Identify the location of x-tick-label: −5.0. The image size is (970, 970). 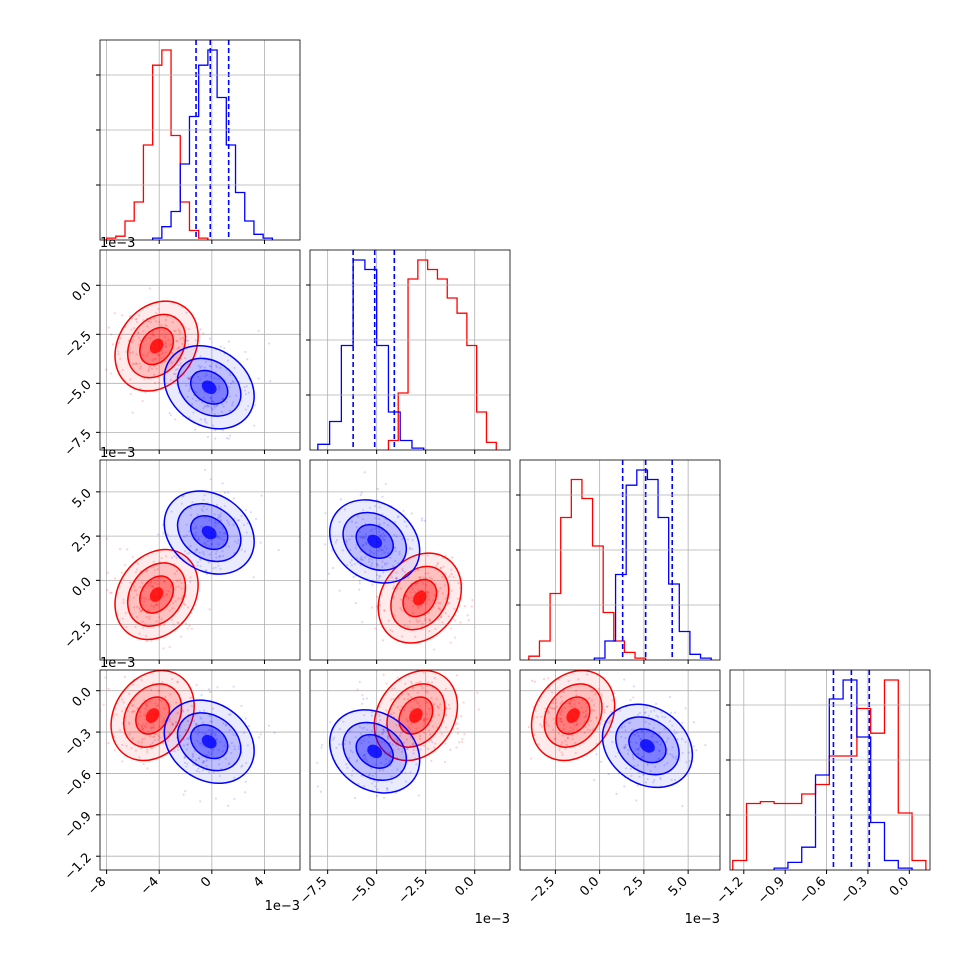
(363, 890).